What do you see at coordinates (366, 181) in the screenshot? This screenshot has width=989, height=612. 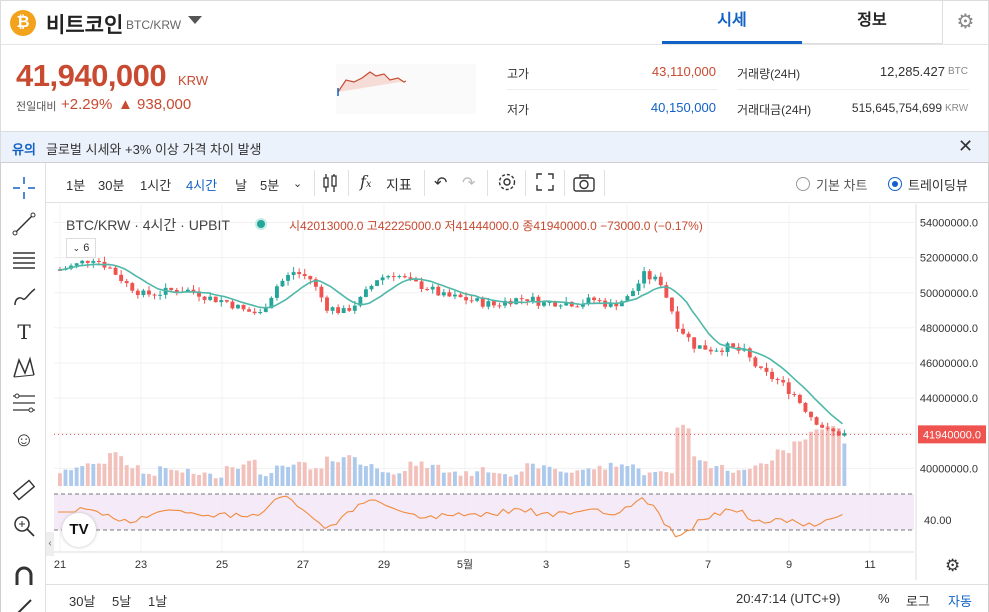 I see `function-icon: fx` at bounding box center [366, 181].